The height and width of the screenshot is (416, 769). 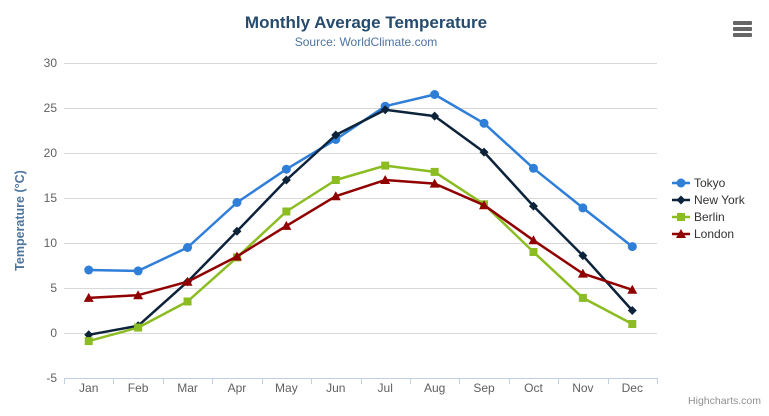 I want to click on chart-title: Monthly Average Temperature, so click(x=366, y=22).